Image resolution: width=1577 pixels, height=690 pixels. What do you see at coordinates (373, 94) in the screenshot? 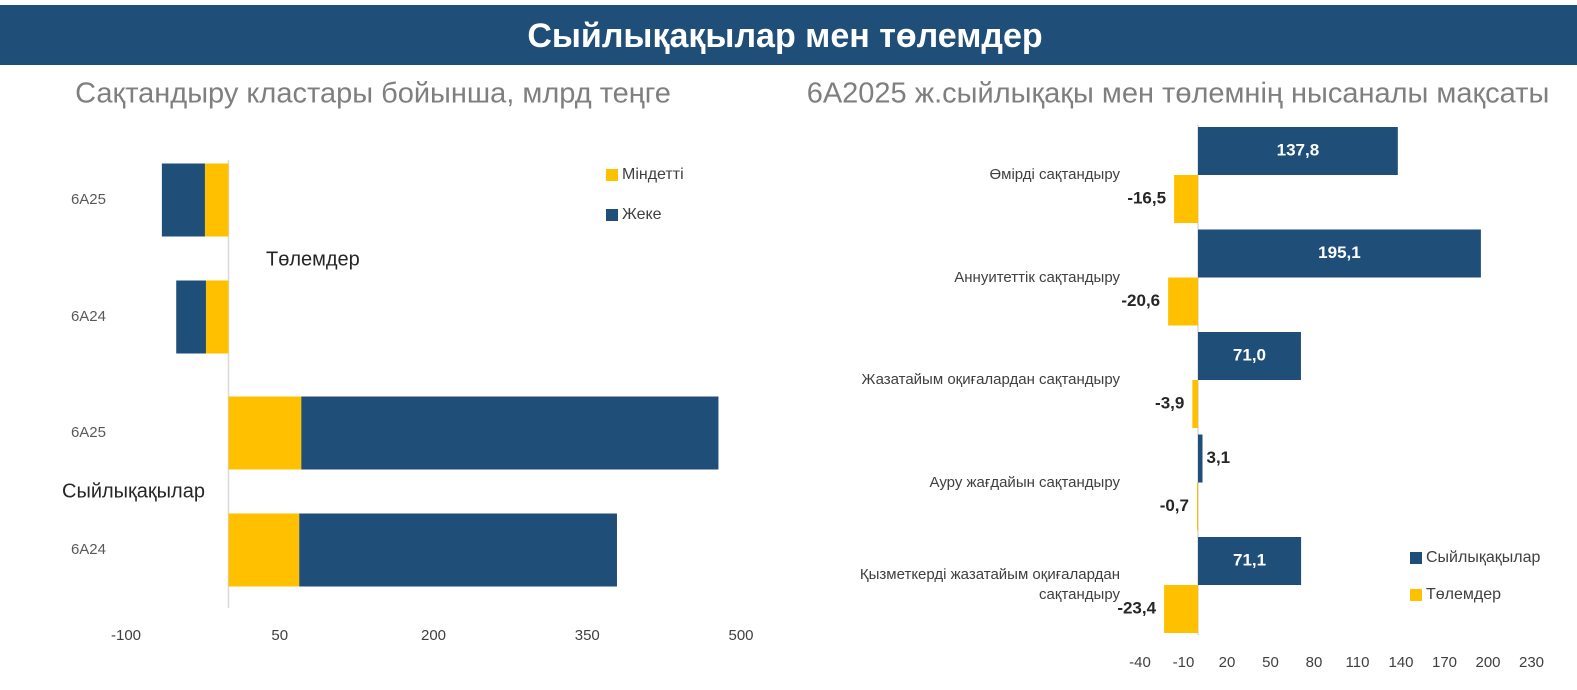
I see `chart-title: Сақтандыру кластары бойынша, млрд теңге` at bounding box center [373, 94].